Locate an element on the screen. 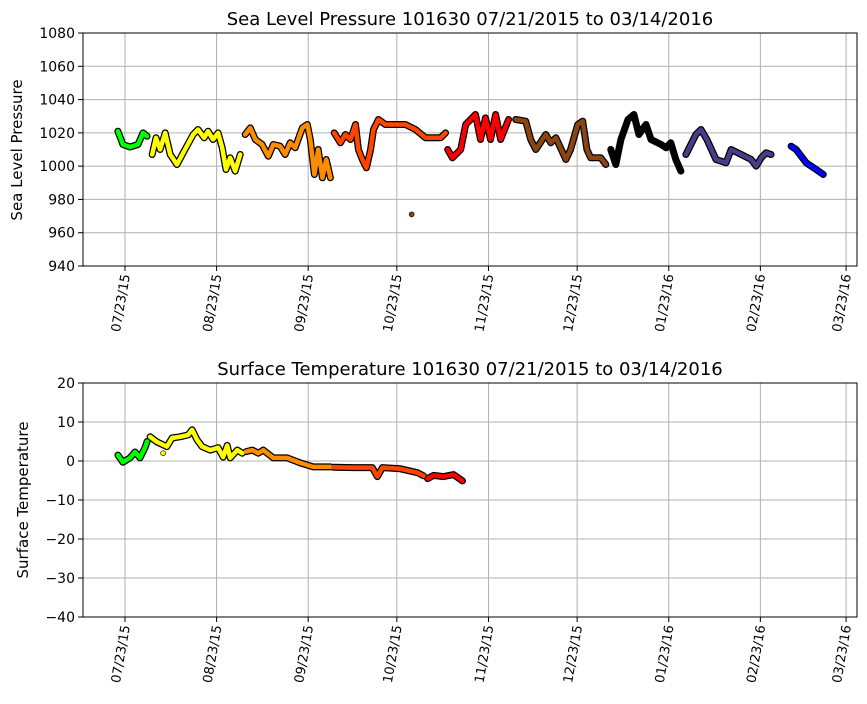 This screenshot has width=867, height=704. y-tick-label: −20 is located at coordinates (60, 540).